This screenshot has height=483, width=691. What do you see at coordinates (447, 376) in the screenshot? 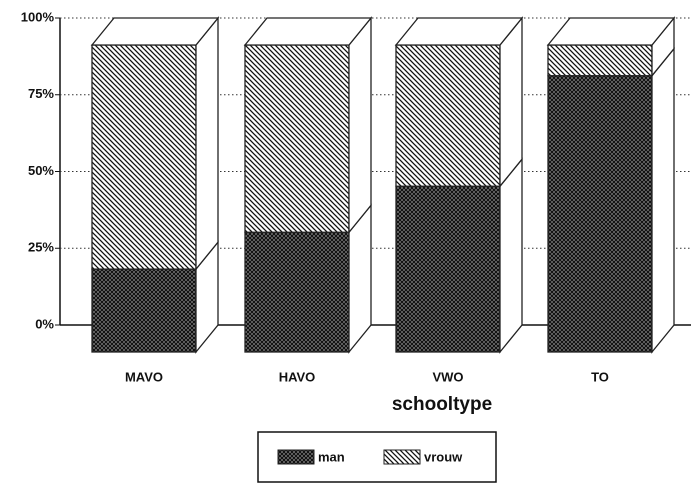
I see `x-tick-label: VWO` at bounding box center [447, 376].